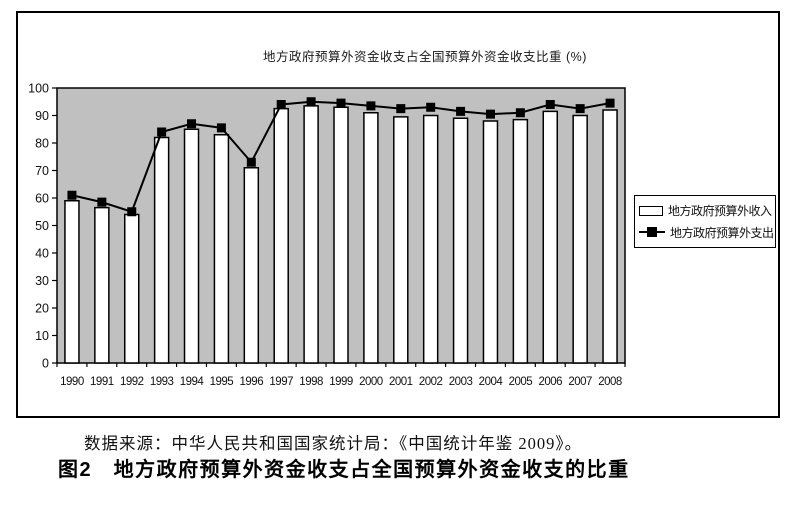 The width and height of the screenshot is (798, 512). I want to click on y-axis-label: 20, so click(42, 309).